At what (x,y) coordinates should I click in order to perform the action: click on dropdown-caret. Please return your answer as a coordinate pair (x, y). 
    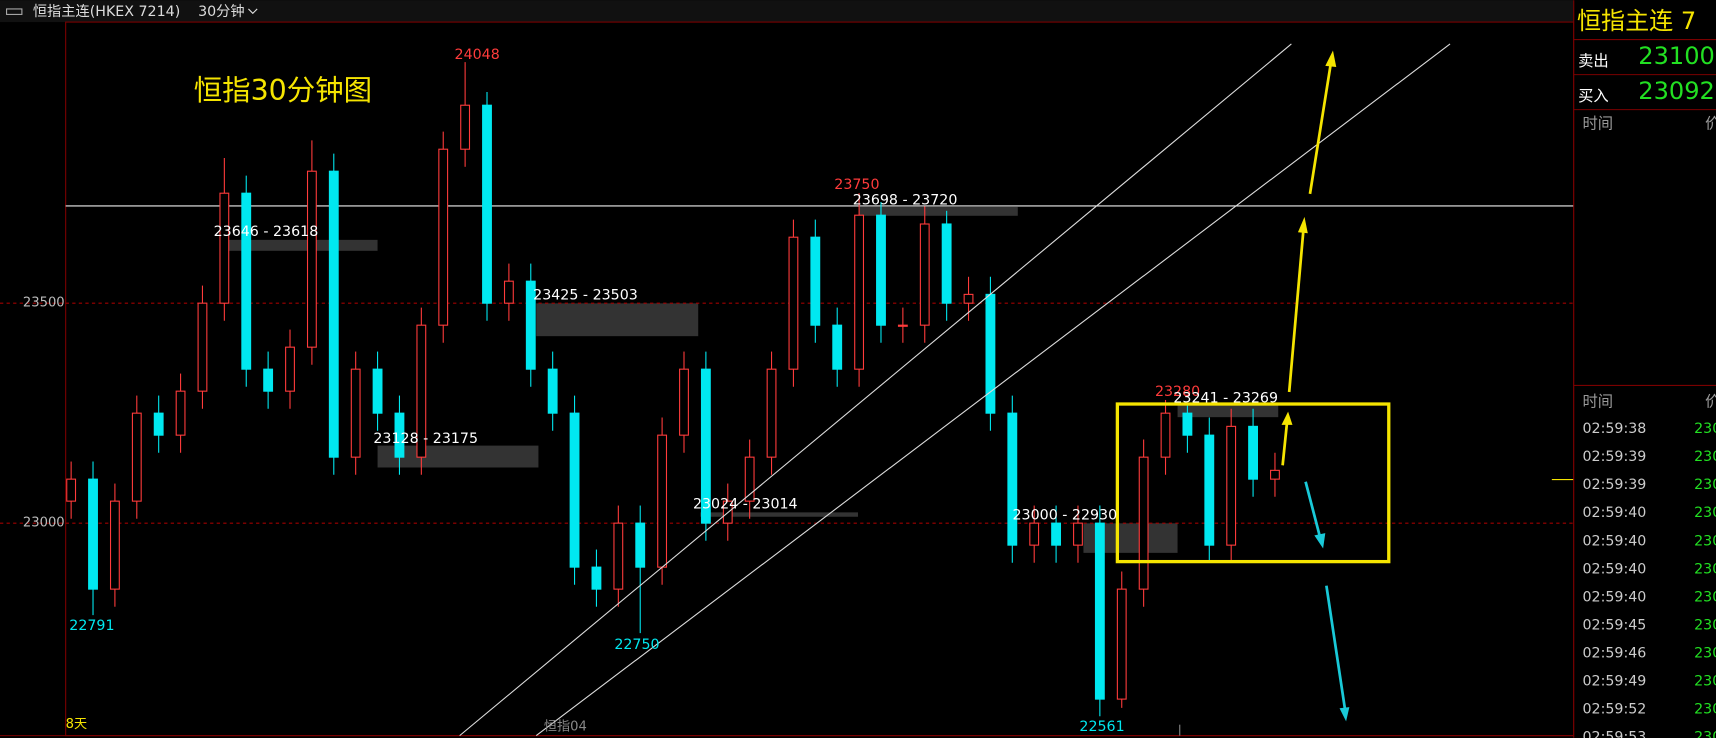
    Looking at the image, I should click on (253, 11).